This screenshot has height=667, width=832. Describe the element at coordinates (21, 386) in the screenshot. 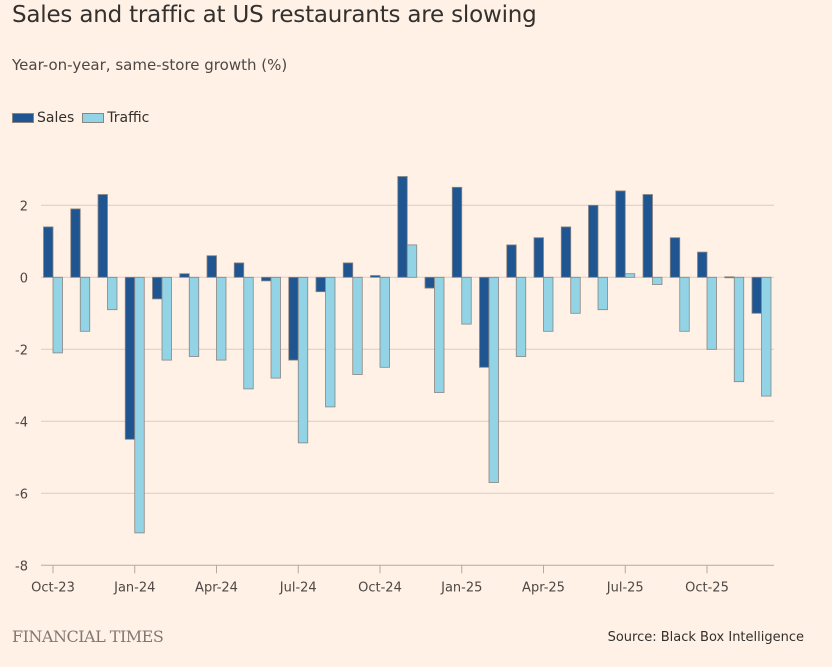

I see `y-axis-labels: 2 0 -2 -4 -6 -8` at that location.